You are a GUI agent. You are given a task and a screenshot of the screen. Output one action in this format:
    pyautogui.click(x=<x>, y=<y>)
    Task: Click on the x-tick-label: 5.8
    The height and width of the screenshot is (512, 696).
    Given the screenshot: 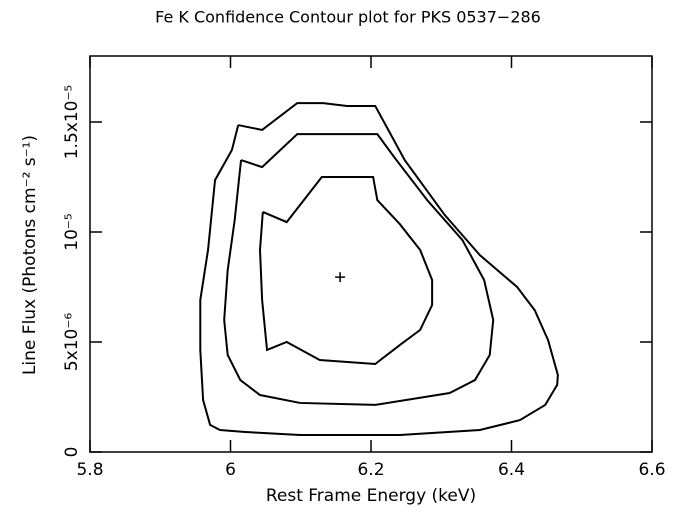 What is the action you would take?
    pyautogui.click(x=89, y=470)
    